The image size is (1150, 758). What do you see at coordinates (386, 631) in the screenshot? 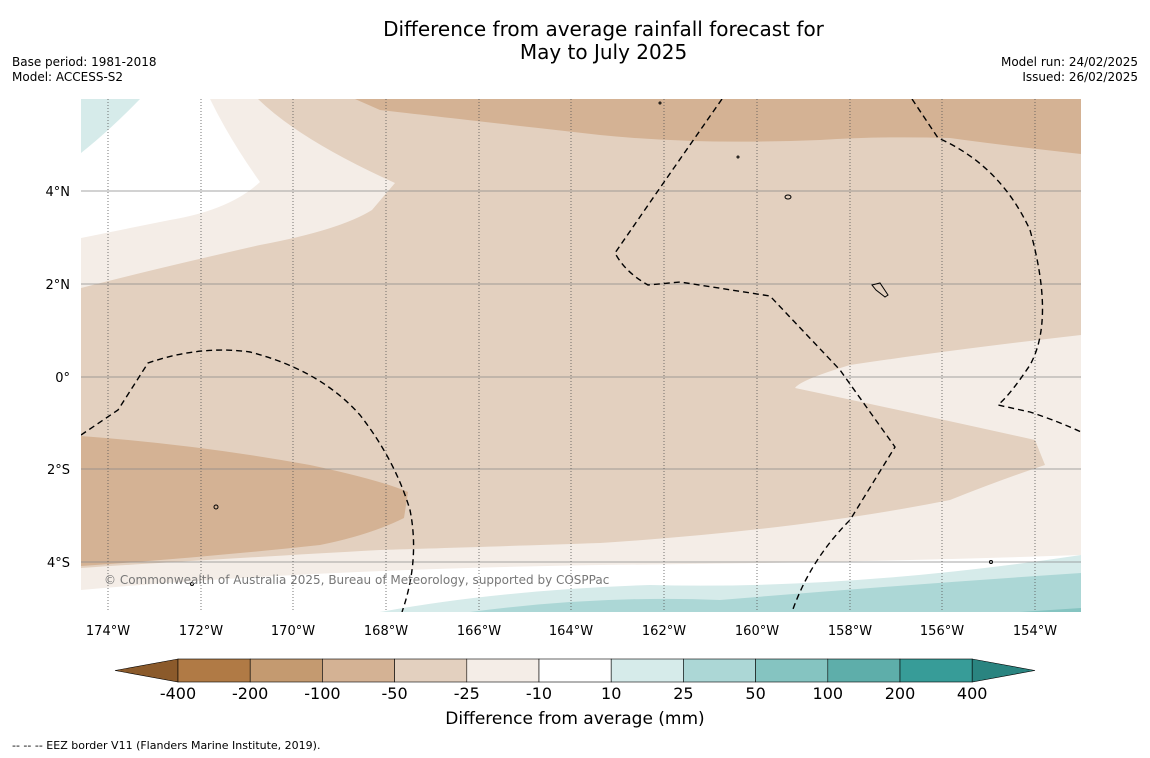
I see `lon-label: 168°W` at bounding box center [386, 631].